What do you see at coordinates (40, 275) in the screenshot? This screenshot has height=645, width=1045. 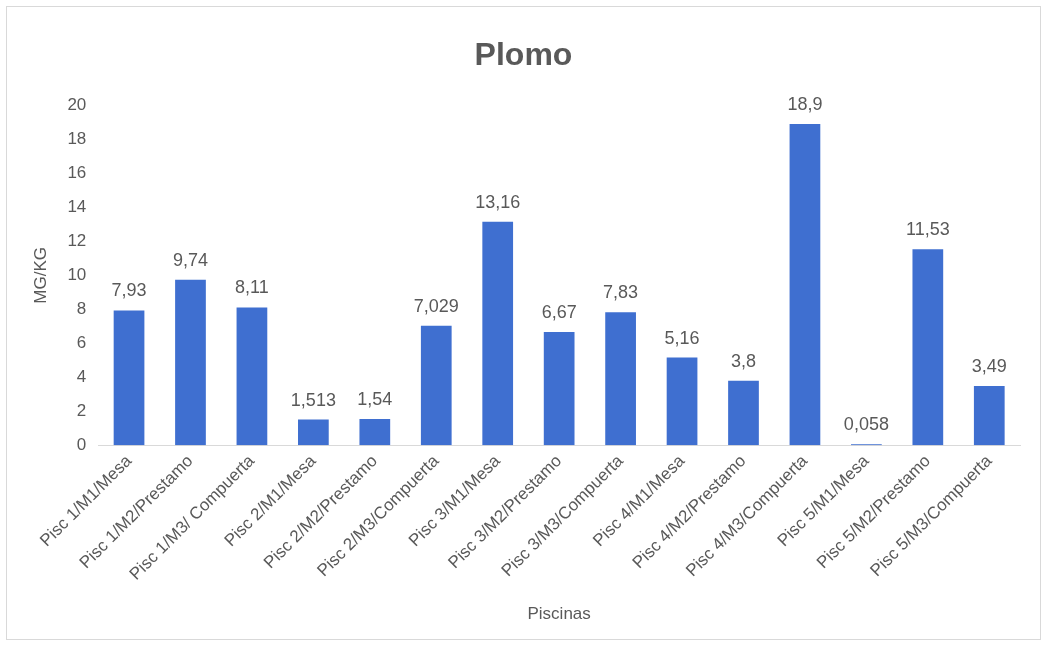 I see `y-axis-title: MG/KG` at bounding box center [40, 275].